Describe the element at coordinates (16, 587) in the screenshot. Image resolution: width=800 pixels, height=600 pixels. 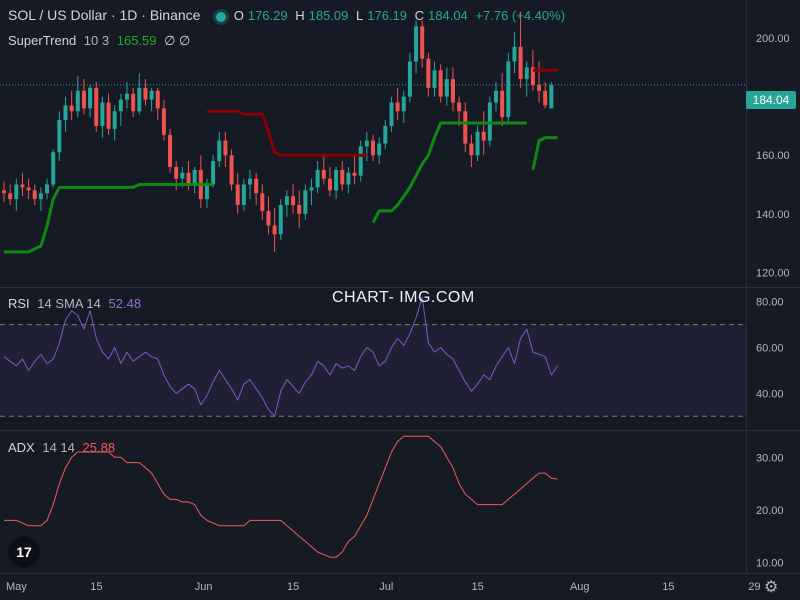
I see `time-axis-tick-label: May` at that location.